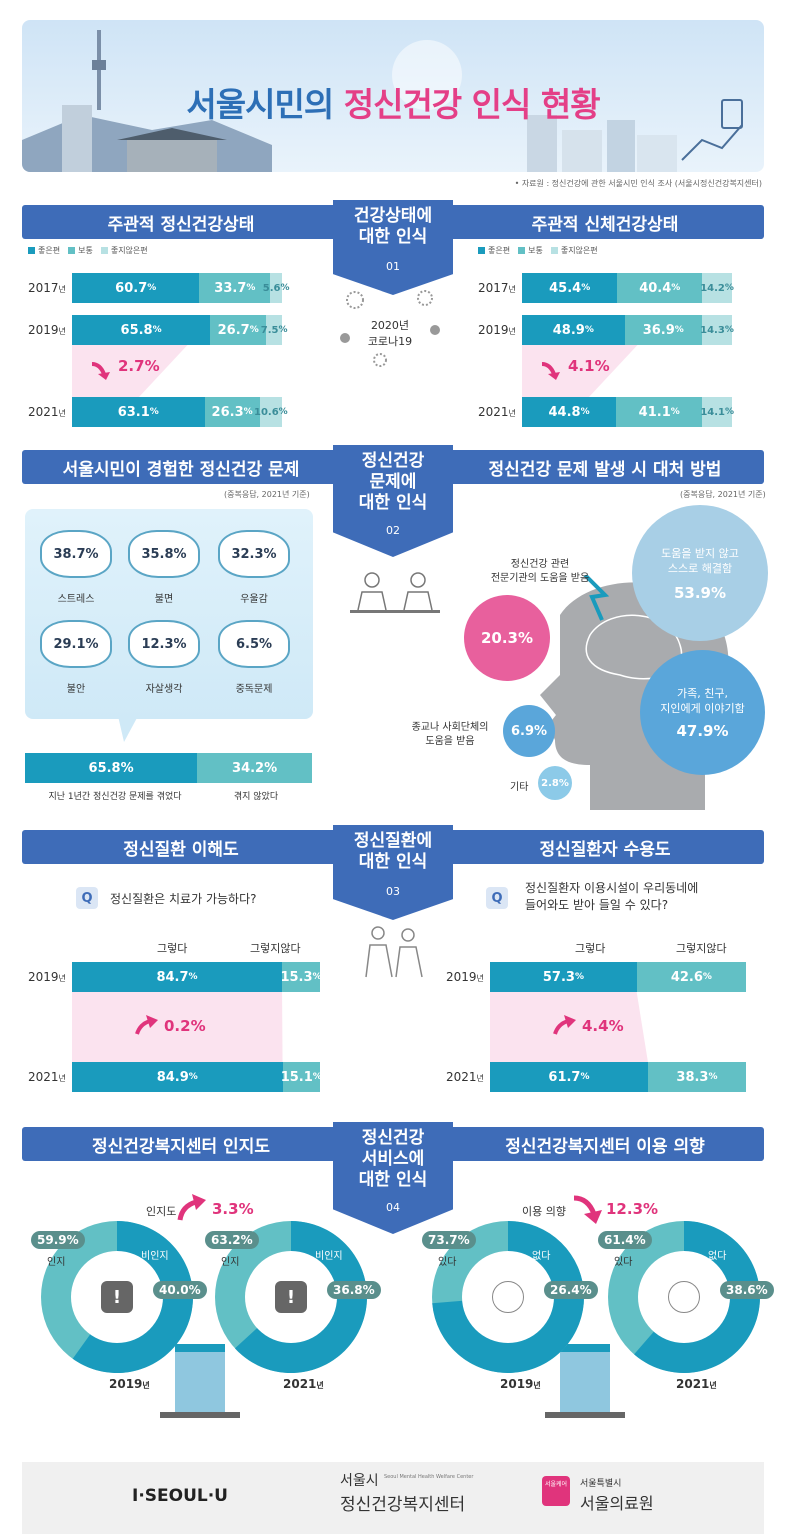 The height and width of the screenshot is (1534, 786). What do you see at coordinates (507, 638) in the screenshot?
I see `cope-expert-bubble: 20.3%` at bounding box center [507, 638].